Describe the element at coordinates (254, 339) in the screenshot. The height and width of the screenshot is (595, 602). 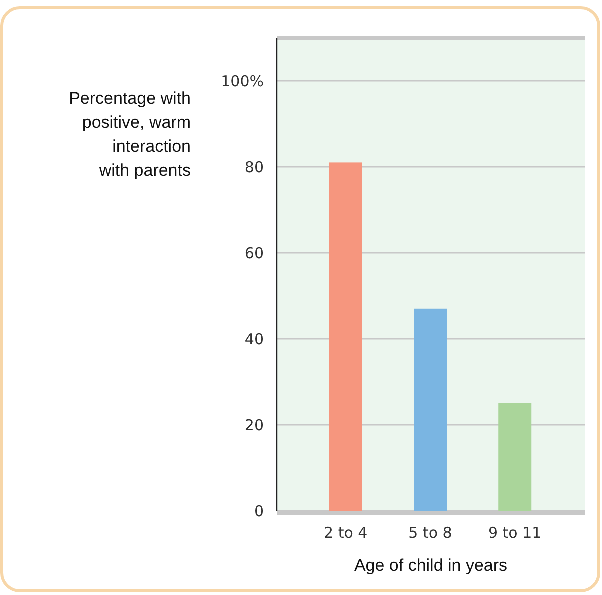
I see `y-tick-label: 40` at that location.